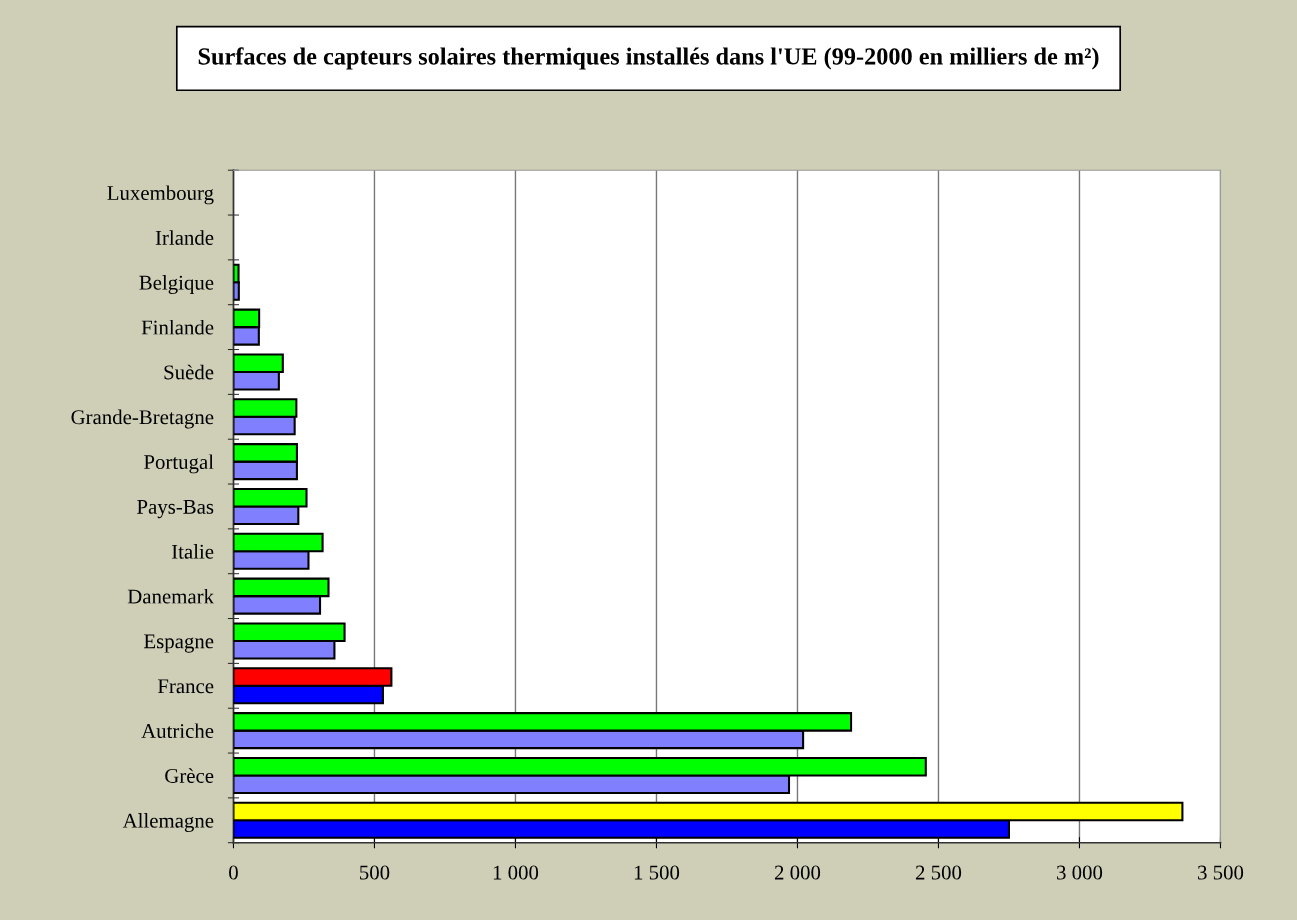 Image resolution: width=1297 pixels, height=920 pixels. Describe the element at coordinates (516, 872) in the screenshot. I see `x-tick-label: 1 000` at that location.